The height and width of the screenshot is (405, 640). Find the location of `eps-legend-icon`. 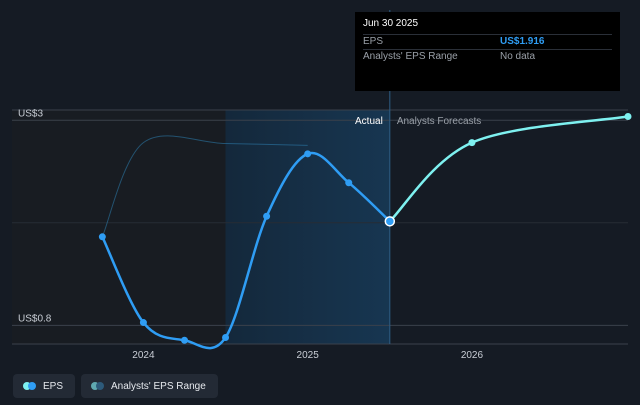

eps-legend-icon is located at coordinates (30, 386).